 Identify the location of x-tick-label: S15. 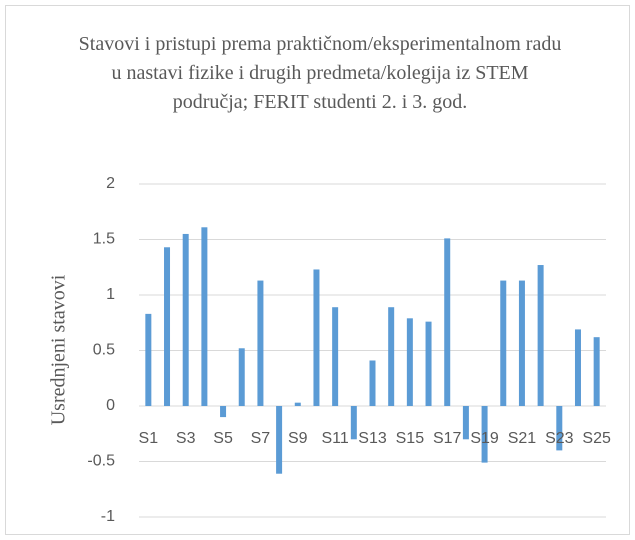
(410, 438).